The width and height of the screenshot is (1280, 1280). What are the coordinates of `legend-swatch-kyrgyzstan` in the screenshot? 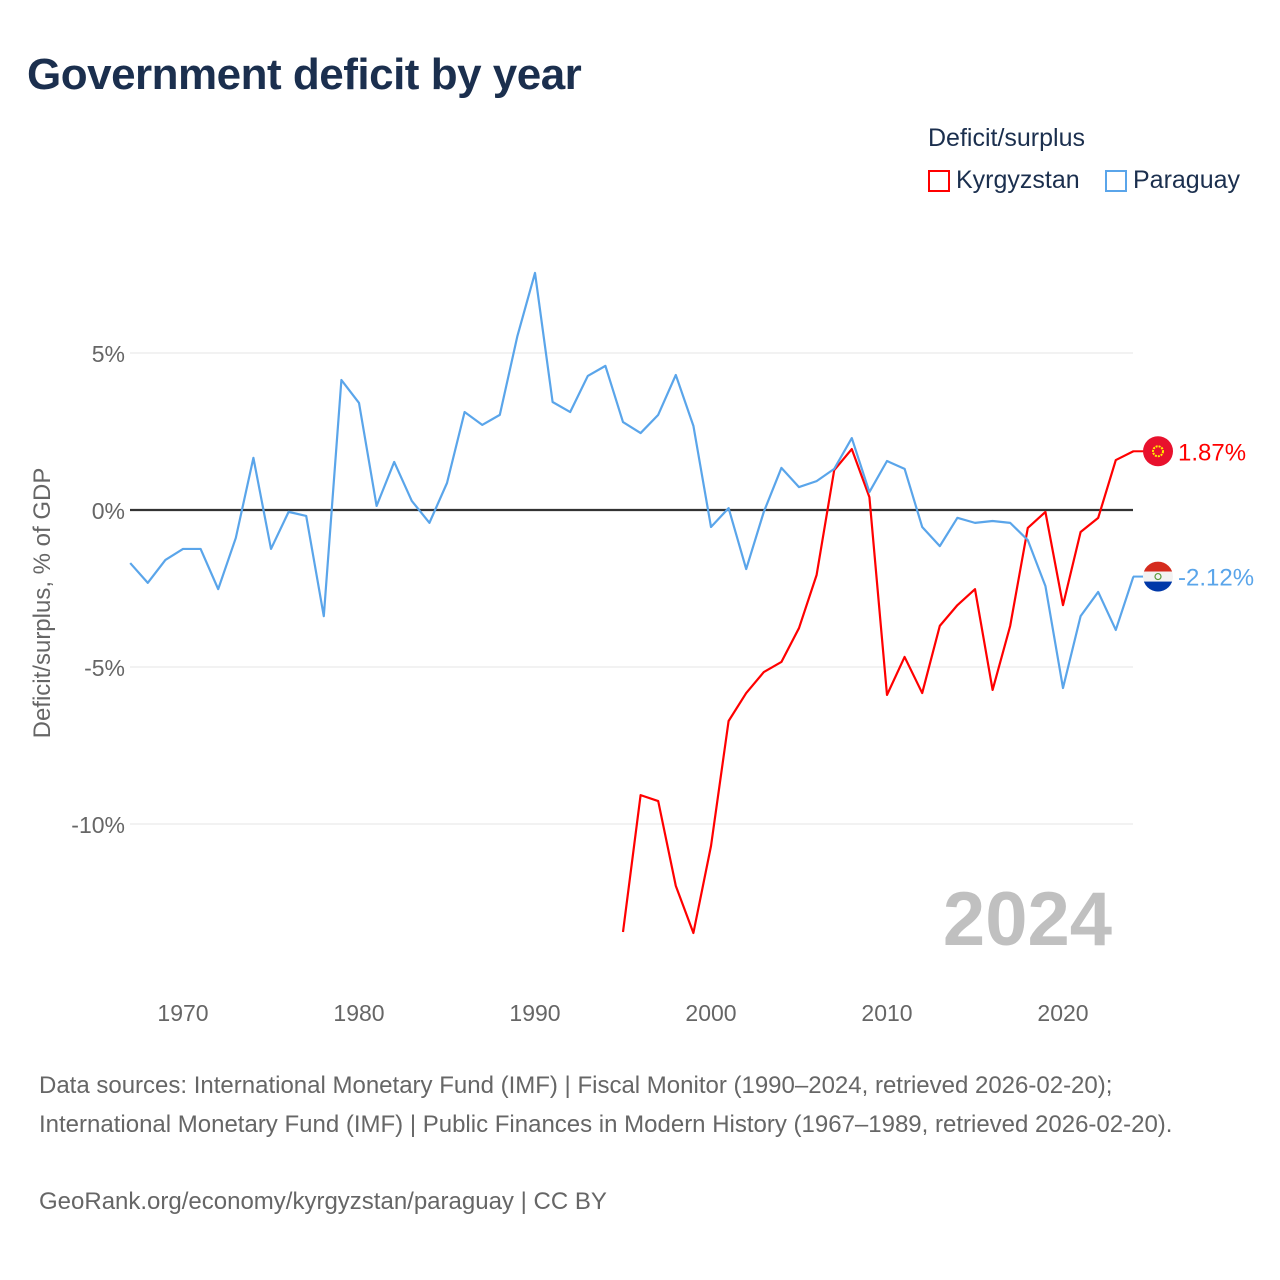 It's located at (939, 180).